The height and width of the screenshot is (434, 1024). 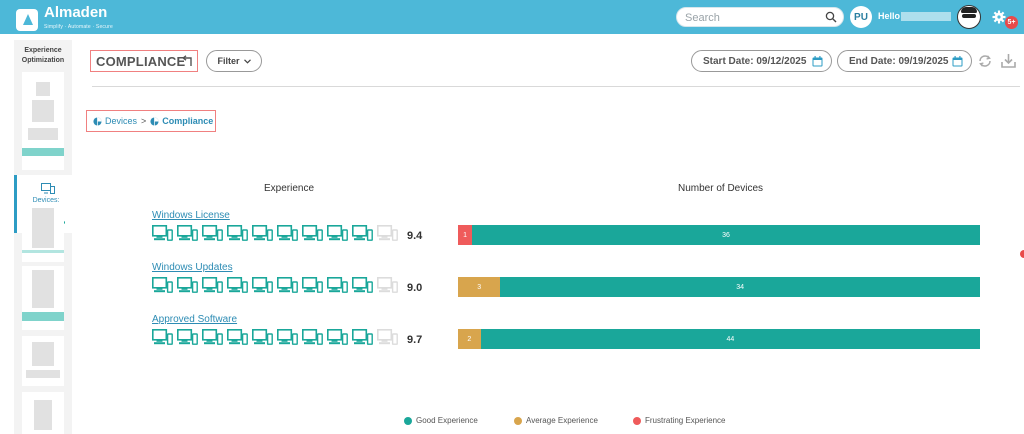 What do you see at coordinates (755, 61) in the screenshot?
I see `start-date-label: Start Date: 09/12/2025` at bounding box center [755, 61].